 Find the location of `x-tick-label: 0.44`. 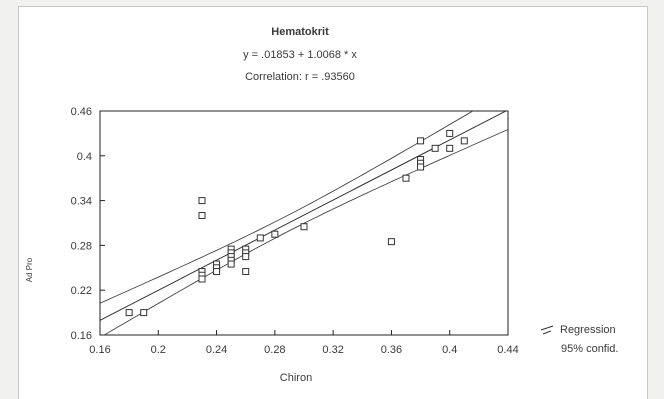

x-tick-label: 0.44 is located at coordinates (507, 350).